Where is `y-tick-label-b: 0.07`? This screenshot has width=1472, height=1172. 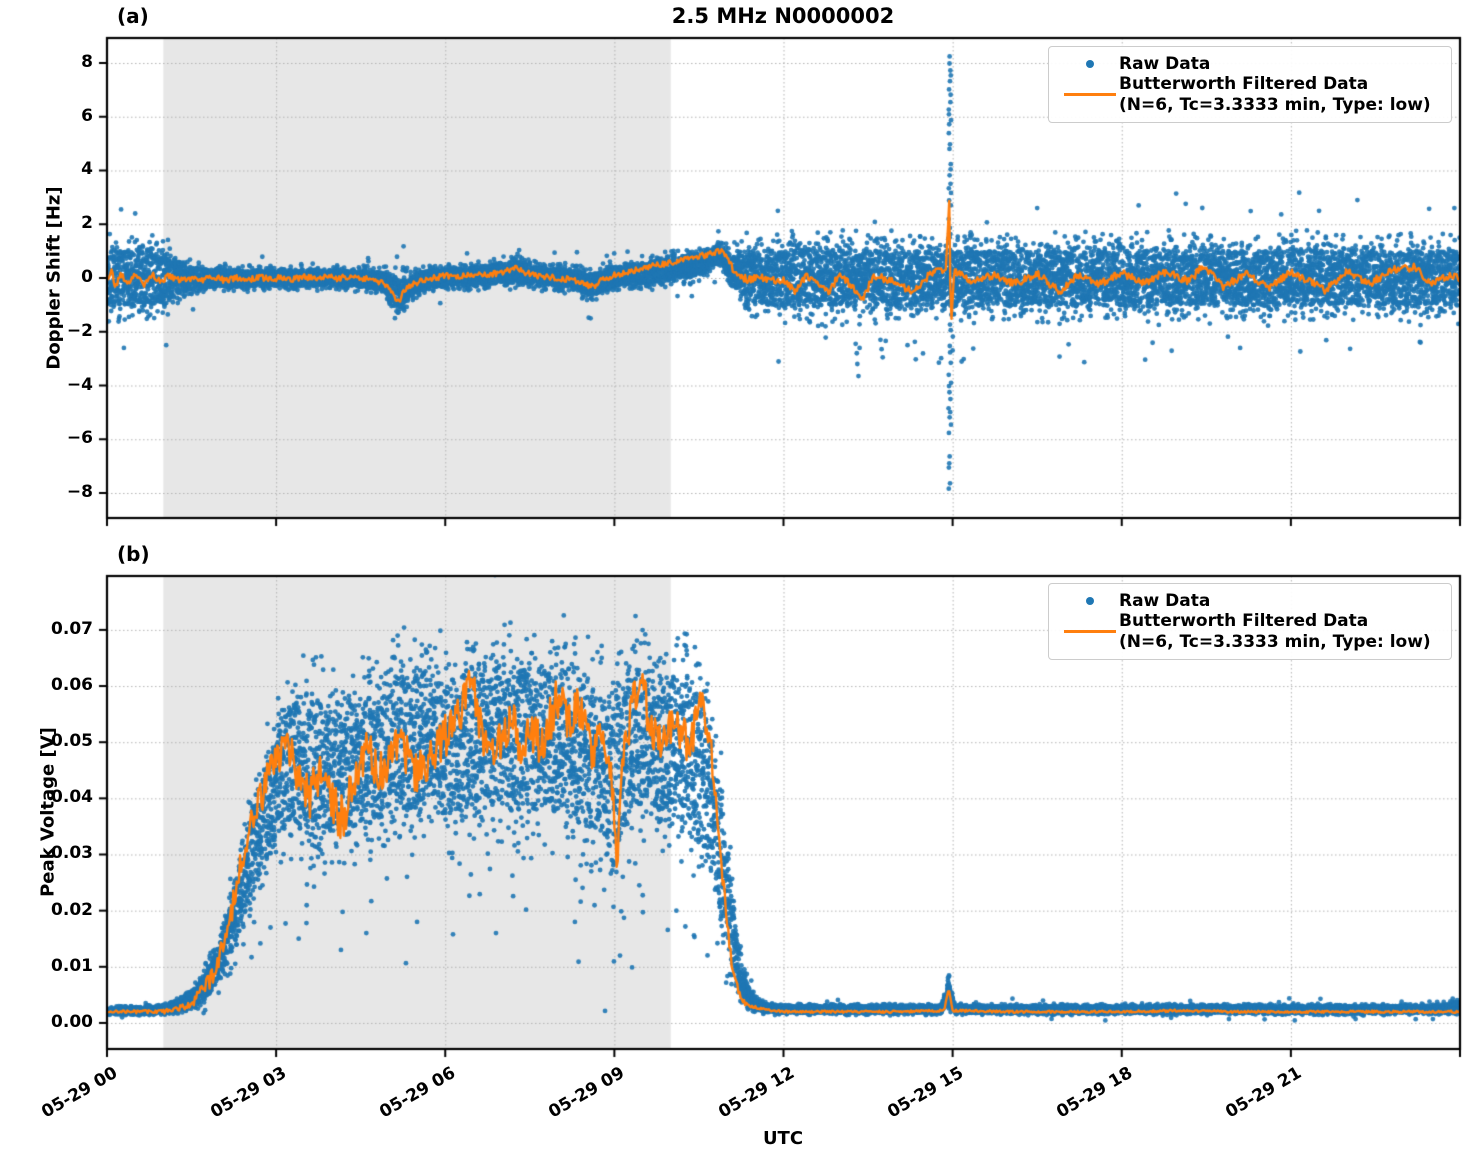
y-tick-label-b: 0.07 is located at coordinates (72, 628).